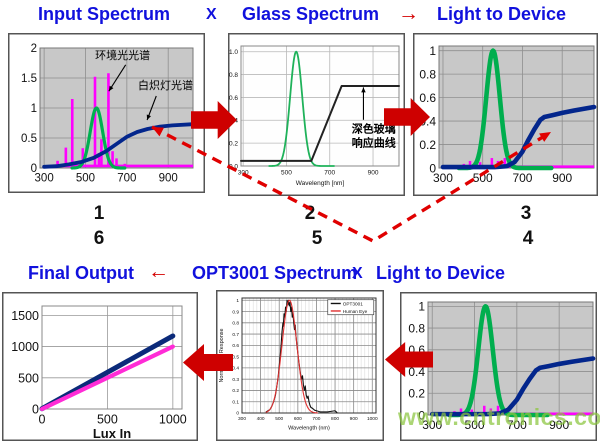 The height and width of the screenshot is (443, 600). What do you see at coordinates (34, 49) in the screenshot?
I see `svg-text: 2` at bounding box center [34, 49].